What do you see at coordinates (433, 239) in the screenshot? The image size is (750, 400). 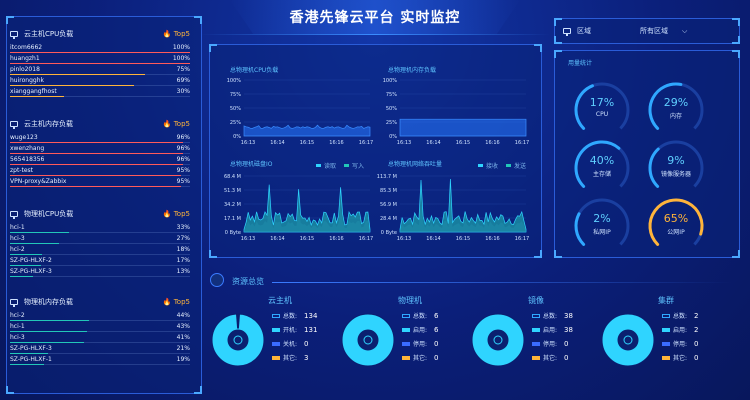 I see `x-tick-label: 16:14` at bounding box center [433, 239].